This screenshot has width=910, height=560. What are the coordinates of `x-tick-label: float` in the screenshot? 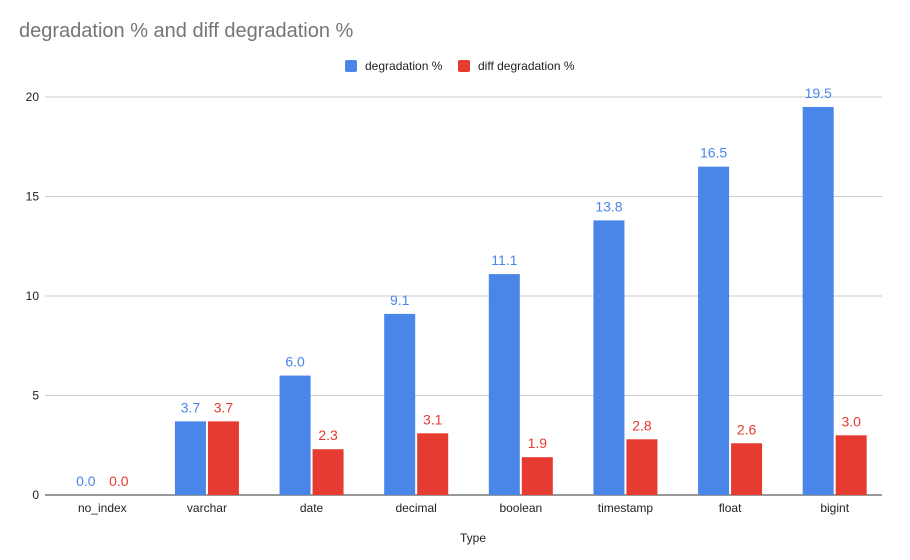 It's located at (730, 508).